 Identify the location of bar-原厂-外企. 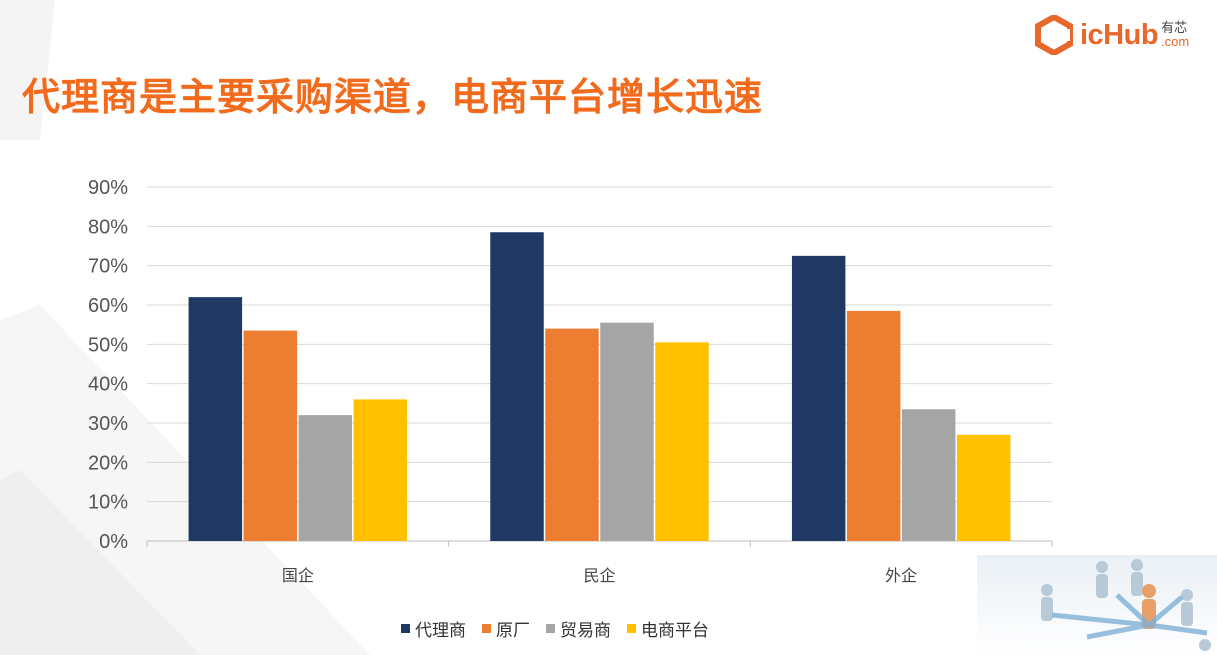
(873, 425).